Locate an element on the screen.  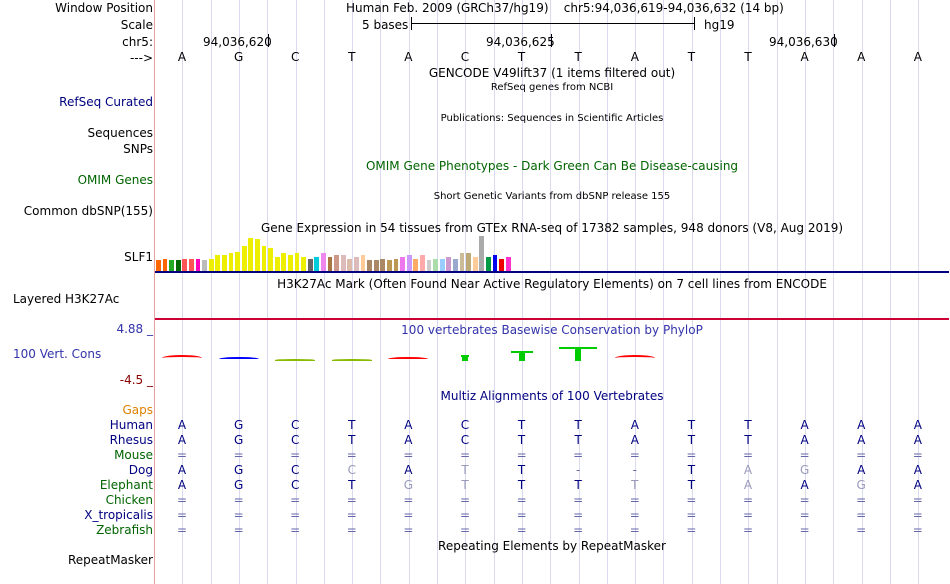
coord-tick is located at coordinates (834, 40).